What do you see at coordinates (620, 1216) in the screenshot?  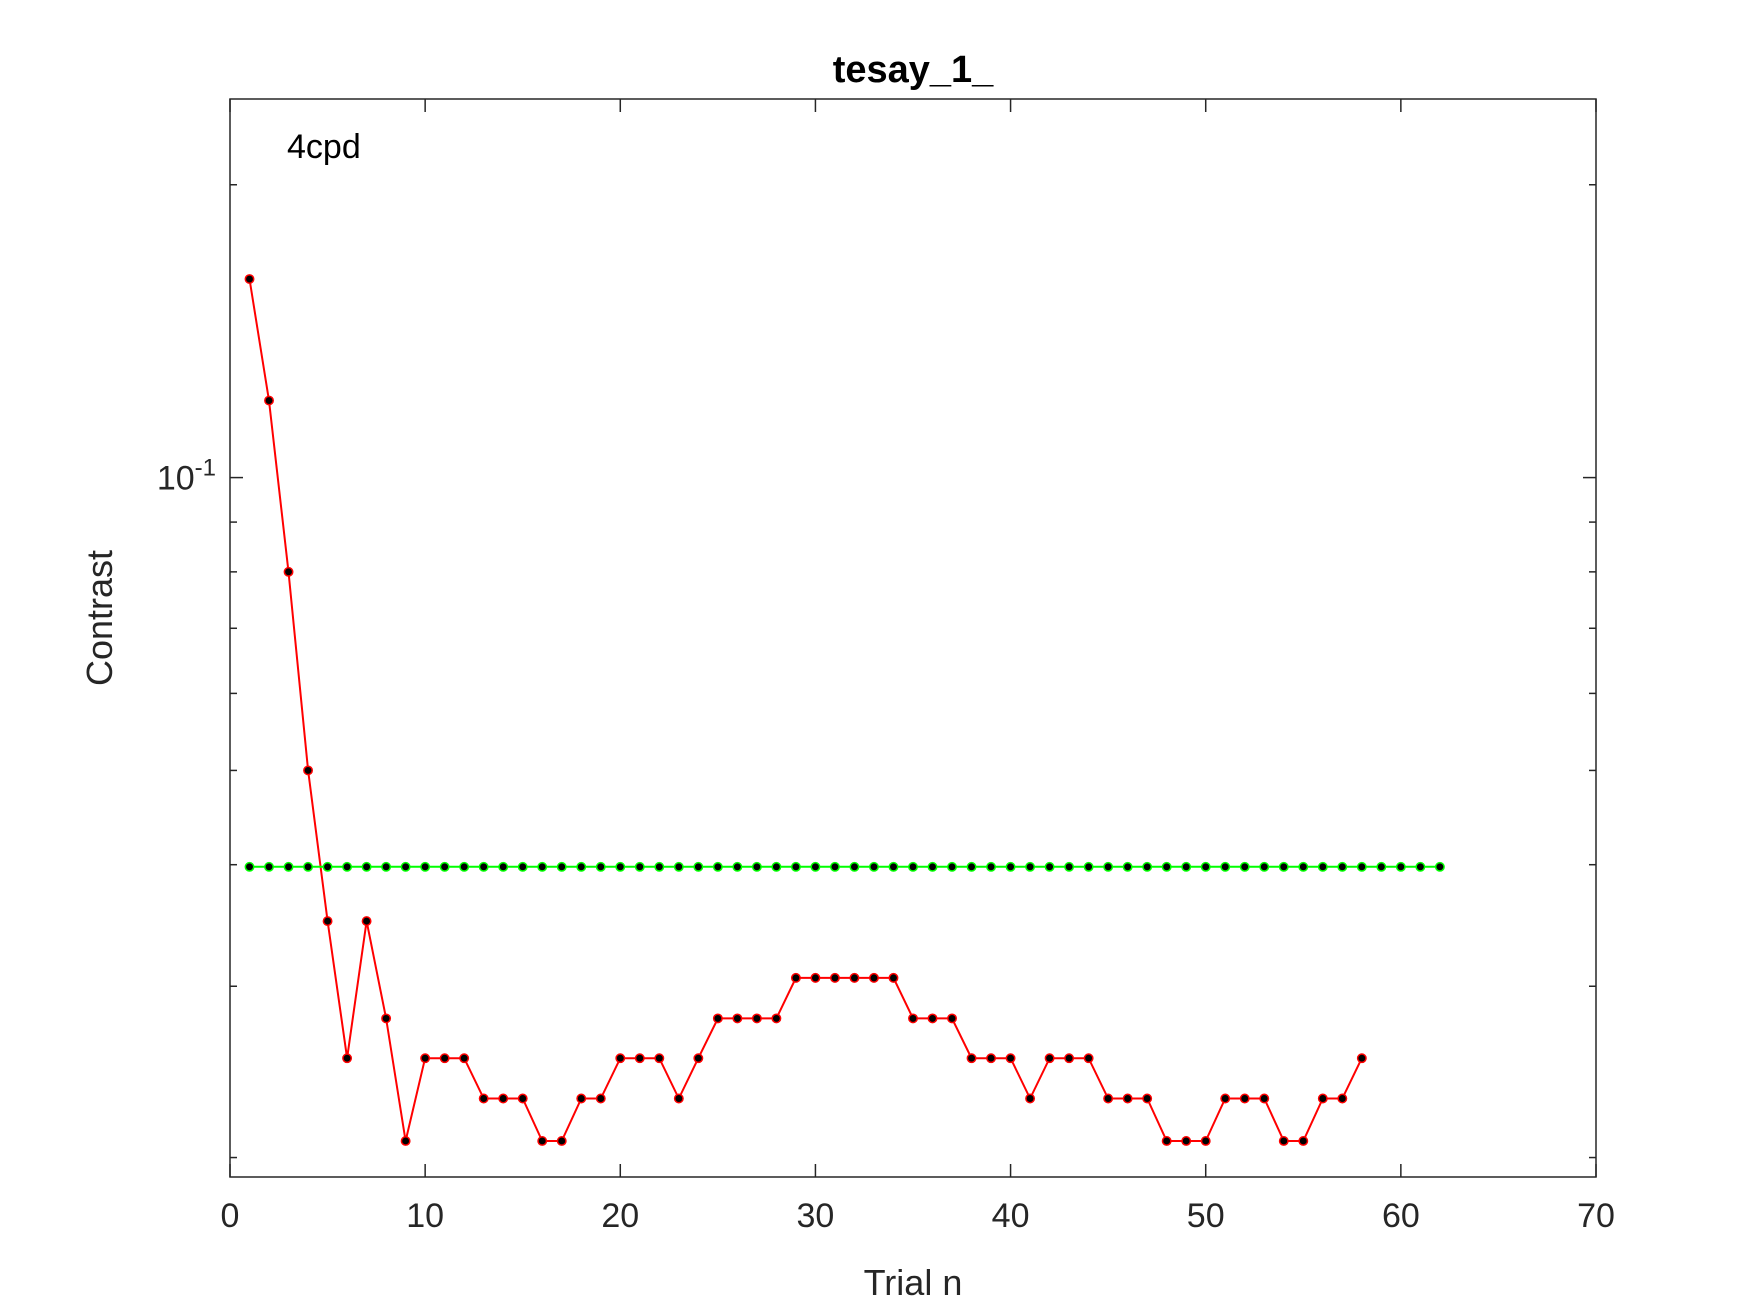 I see `x-tick-label: 20` at bounding box center [620, 1216].